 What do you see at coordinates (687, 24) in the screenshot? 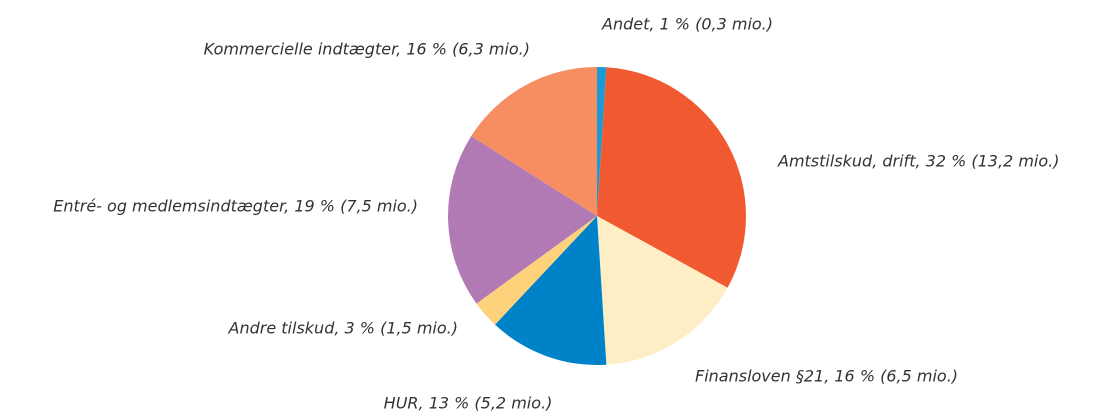
I see `slice-label: Andet, 1 % (0,3 mio.)` at bounding box center [687, 24].